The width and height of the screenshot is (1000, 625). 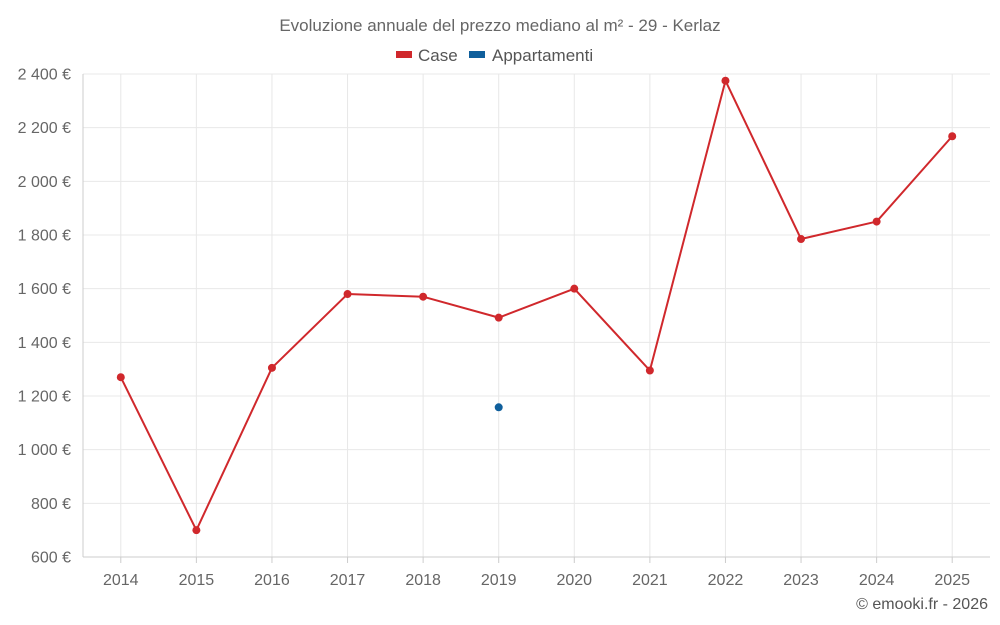 What do you see at coordinates (726, 580) in the screenshot?
I see `x-tick-label: 2022` at bounding box center [726, 580].